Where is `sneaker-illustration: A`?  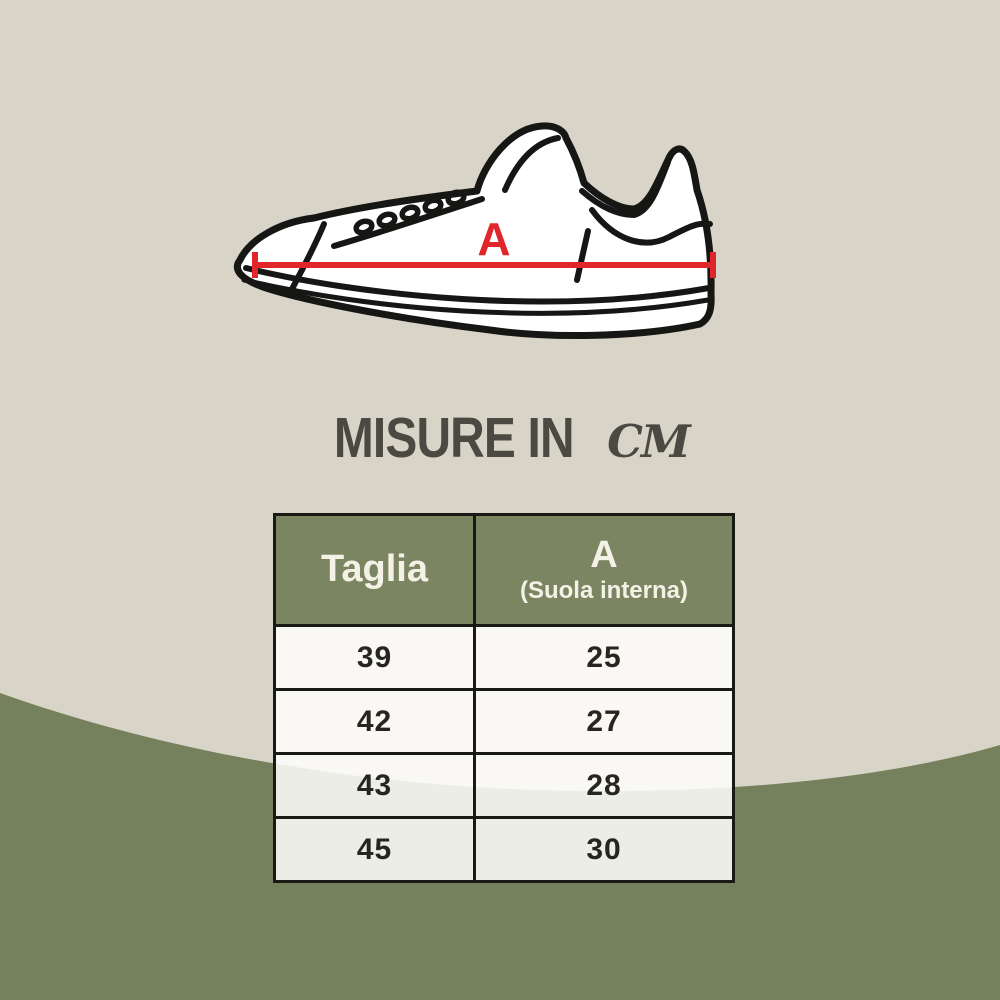
sneaker-illustration: A is located at coordinates (474, 231).